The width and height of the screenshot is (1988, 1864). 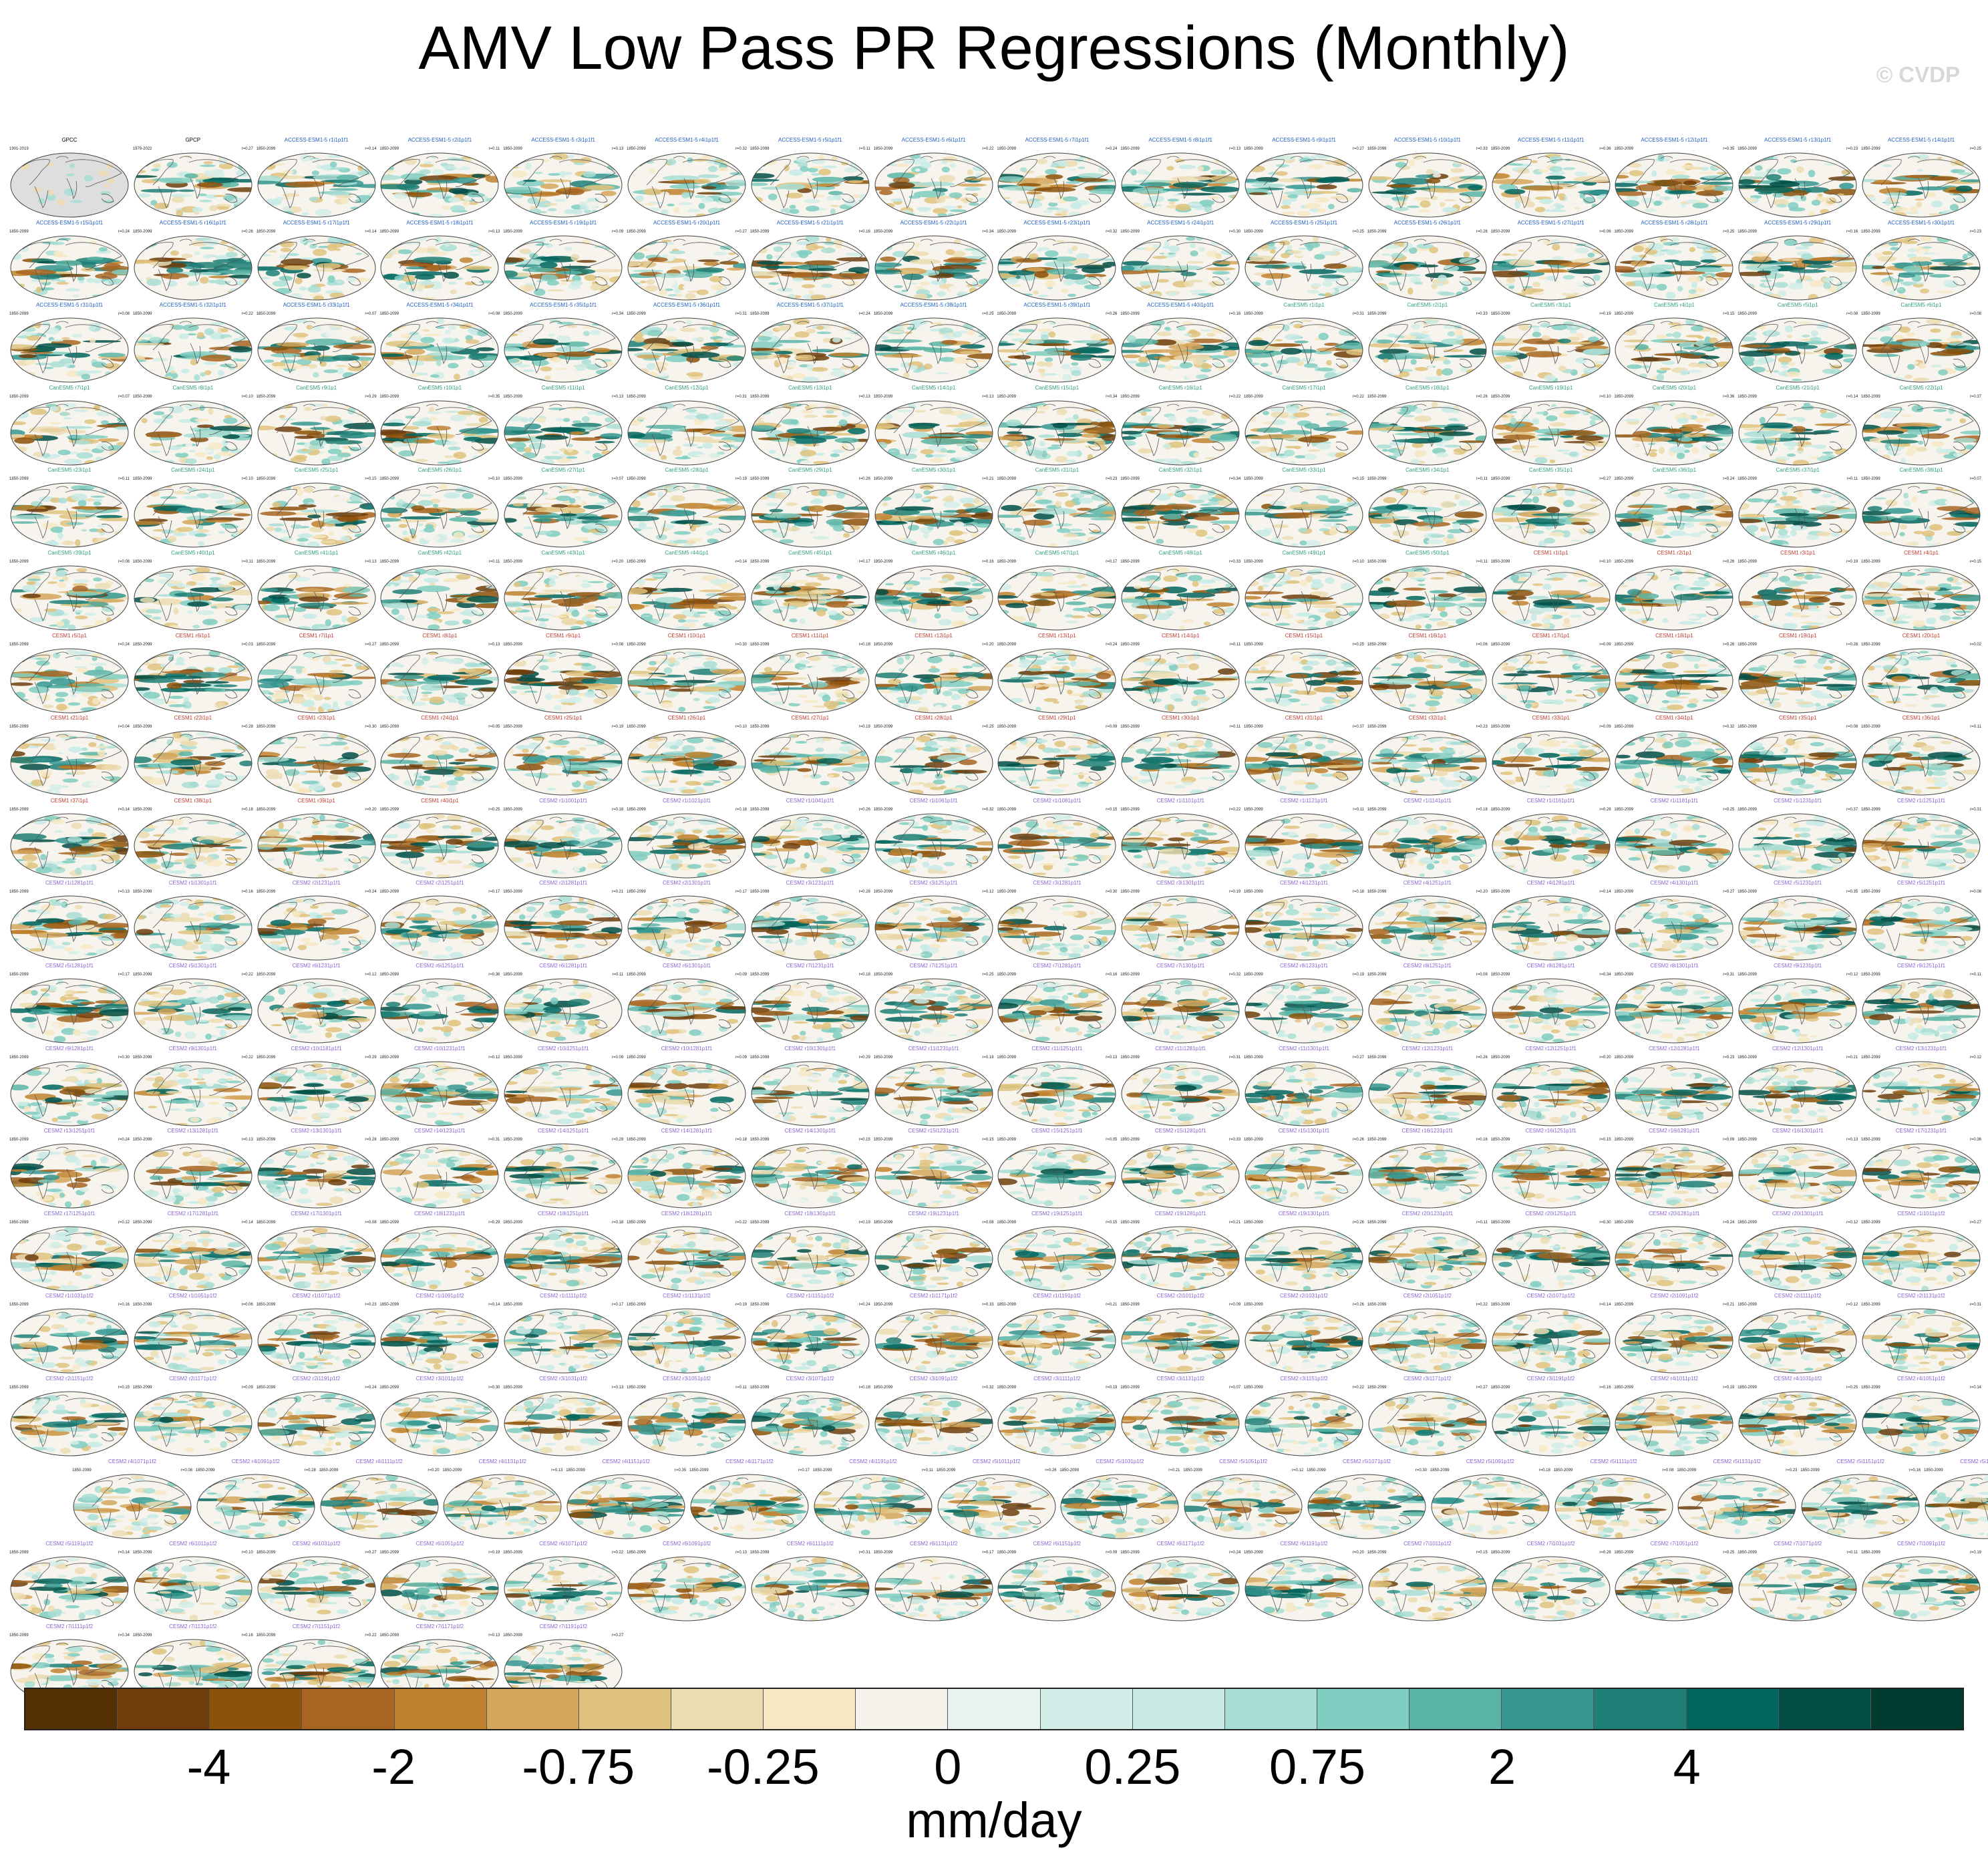 I want to click on map-panel-title: CESM2 r4i1031p1f2, so click(x=1797, y=1379).